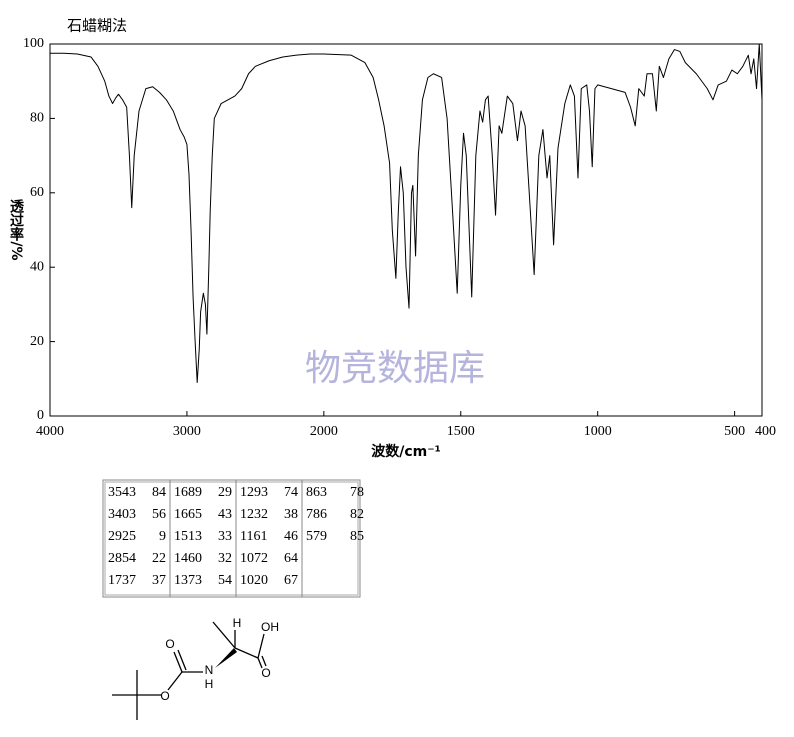 The width and height of the screenshot is (794, 737). Describe the element at coordinates (159, 580) in the screenshot. I see `table-cell: 37` at that location.